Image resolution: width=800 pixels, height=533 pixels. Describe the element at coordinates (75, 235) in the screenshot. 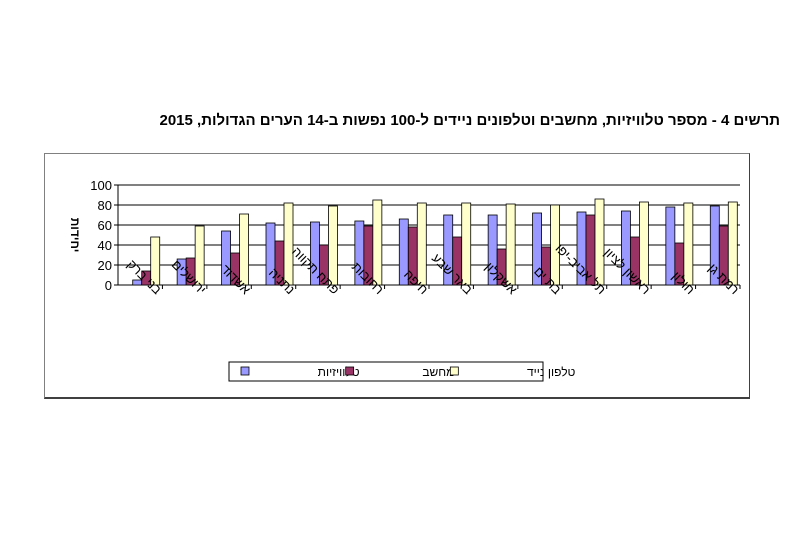

I see `y-axis-label: יחידות` at that location.